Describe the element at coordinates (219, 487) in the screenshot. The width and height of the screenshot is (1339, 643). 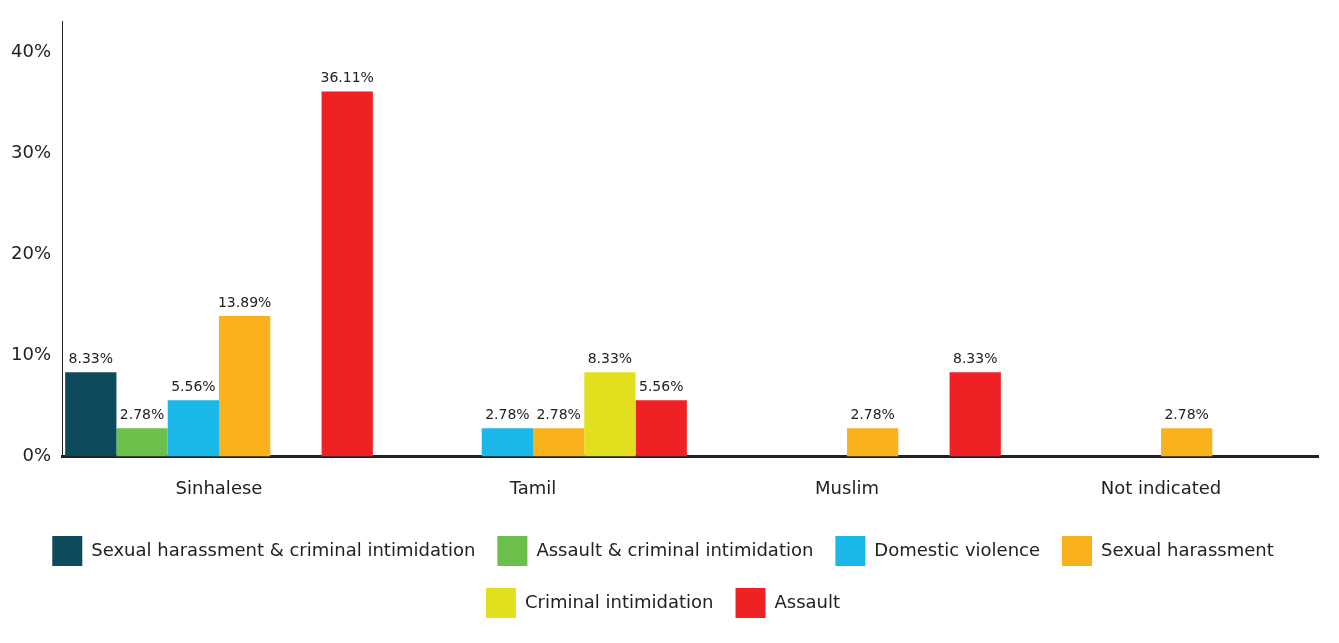
I see `x-tick-label: Sinhalese` at that location.